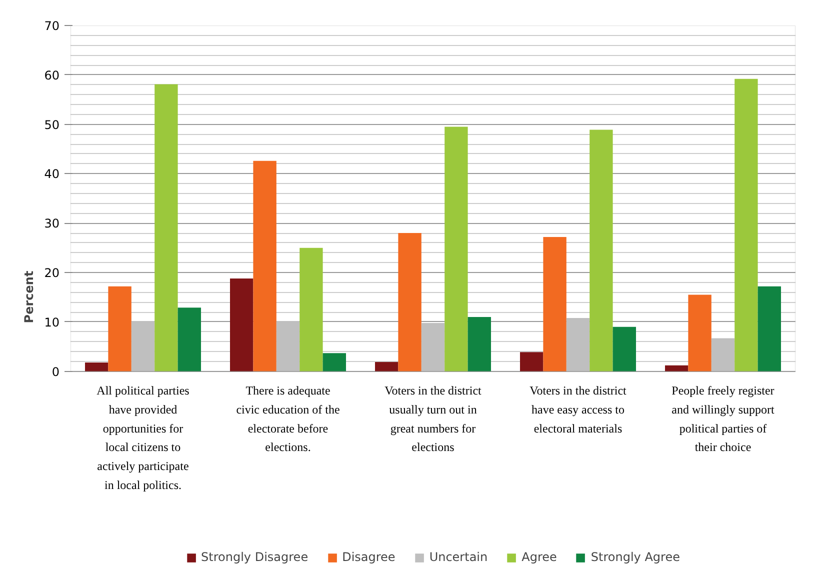  Describe the element at coordinates (288, 418) in the screenshot. I see `x-tick-label: There is adequate civic education of the electorate before elections.` at that location.